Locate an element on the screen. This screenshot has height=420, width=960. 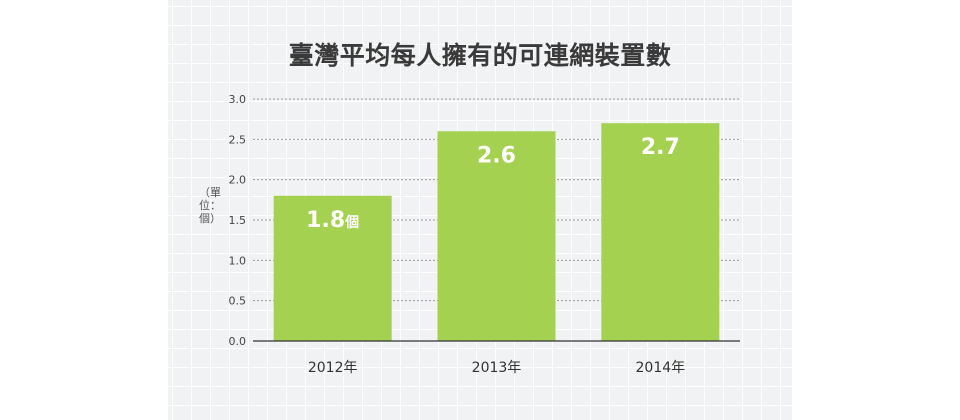
y-tick-label: 0.5 is located at coordinates (238, 301).